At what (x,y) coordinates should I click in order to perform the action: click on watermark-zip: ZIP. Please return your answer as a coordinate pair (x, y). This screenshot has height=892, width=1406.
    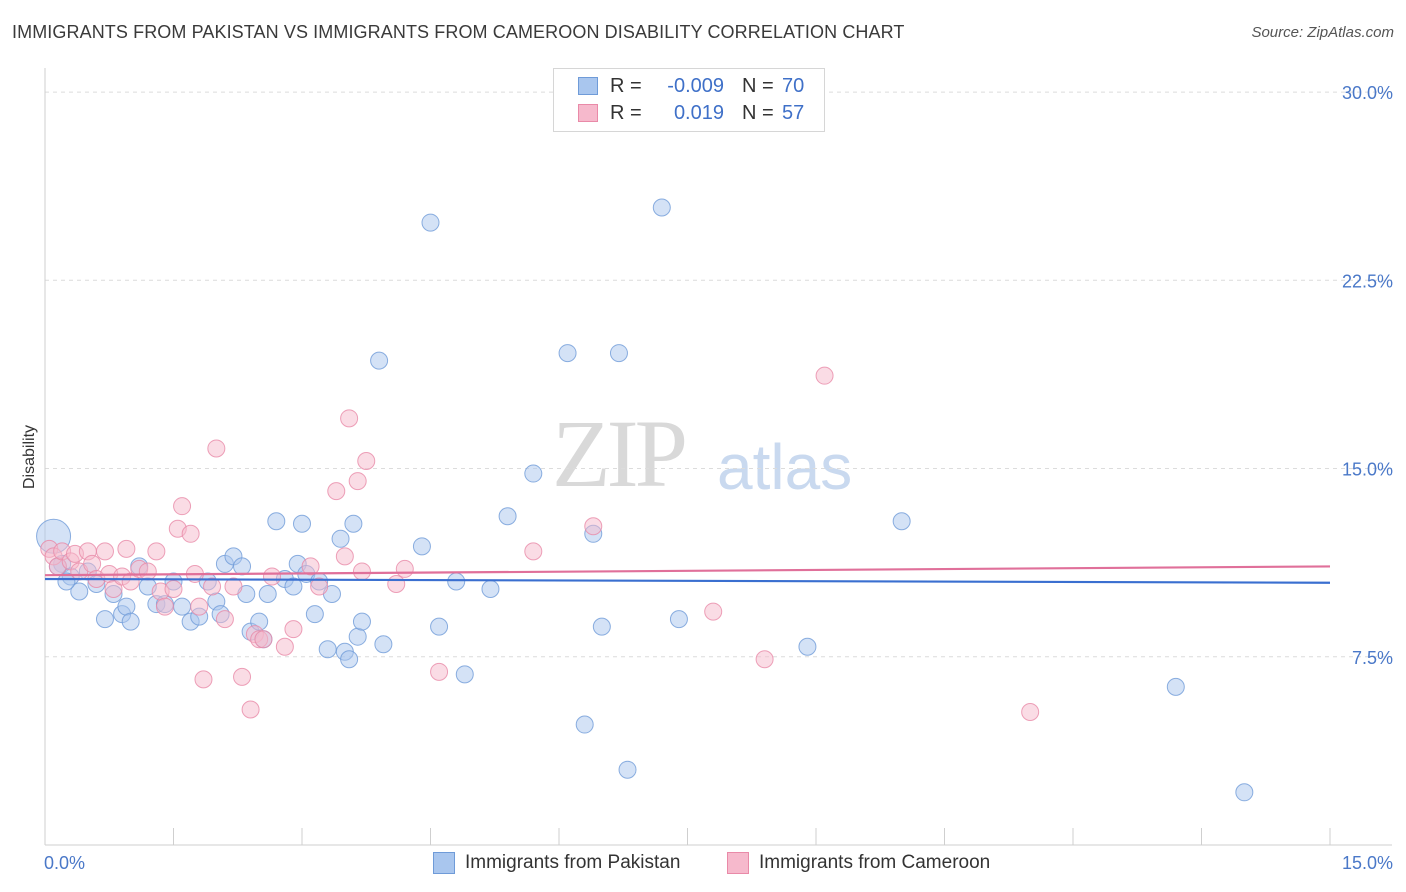
    Looking at the image, I should click on (620, 453).